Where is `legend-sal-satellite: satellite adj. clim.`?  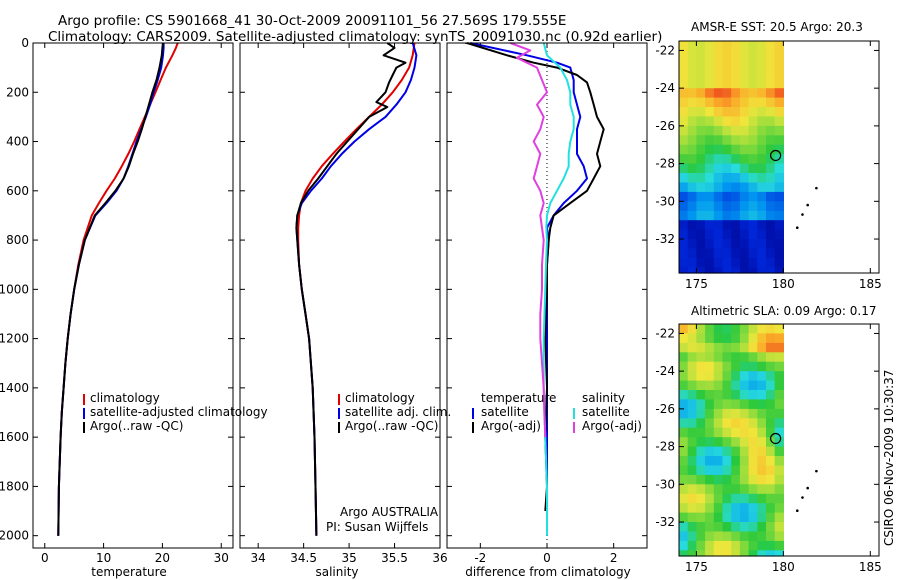
legend-sal-satellite: satellite adj. clim. is located at coordinates (398, 412).